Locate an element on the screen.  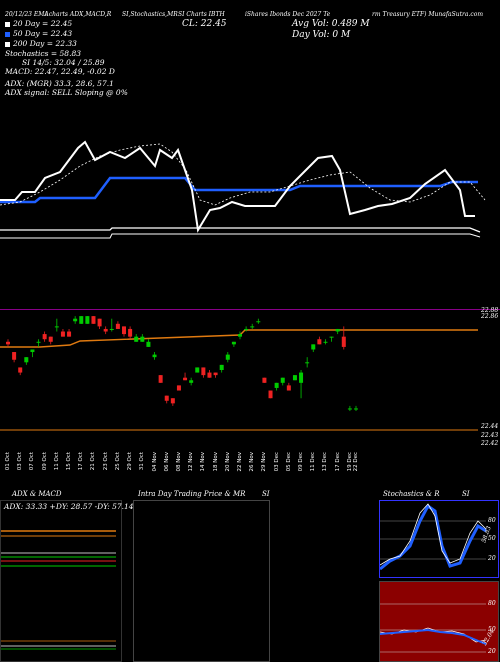
intraday-si: SI is located at coordinates (266, 494).